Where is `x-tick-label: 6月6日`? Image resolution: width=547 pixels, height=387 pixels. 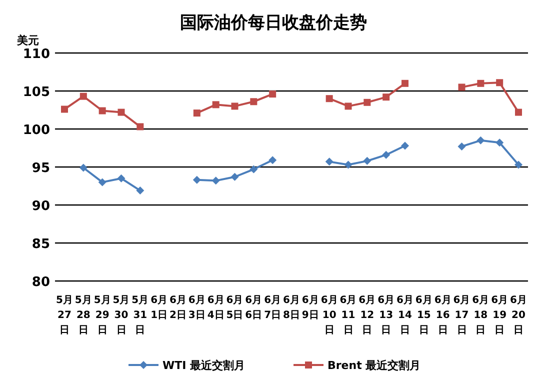 x-tick-label: 6月6日 is located at coordinates (253, 308).